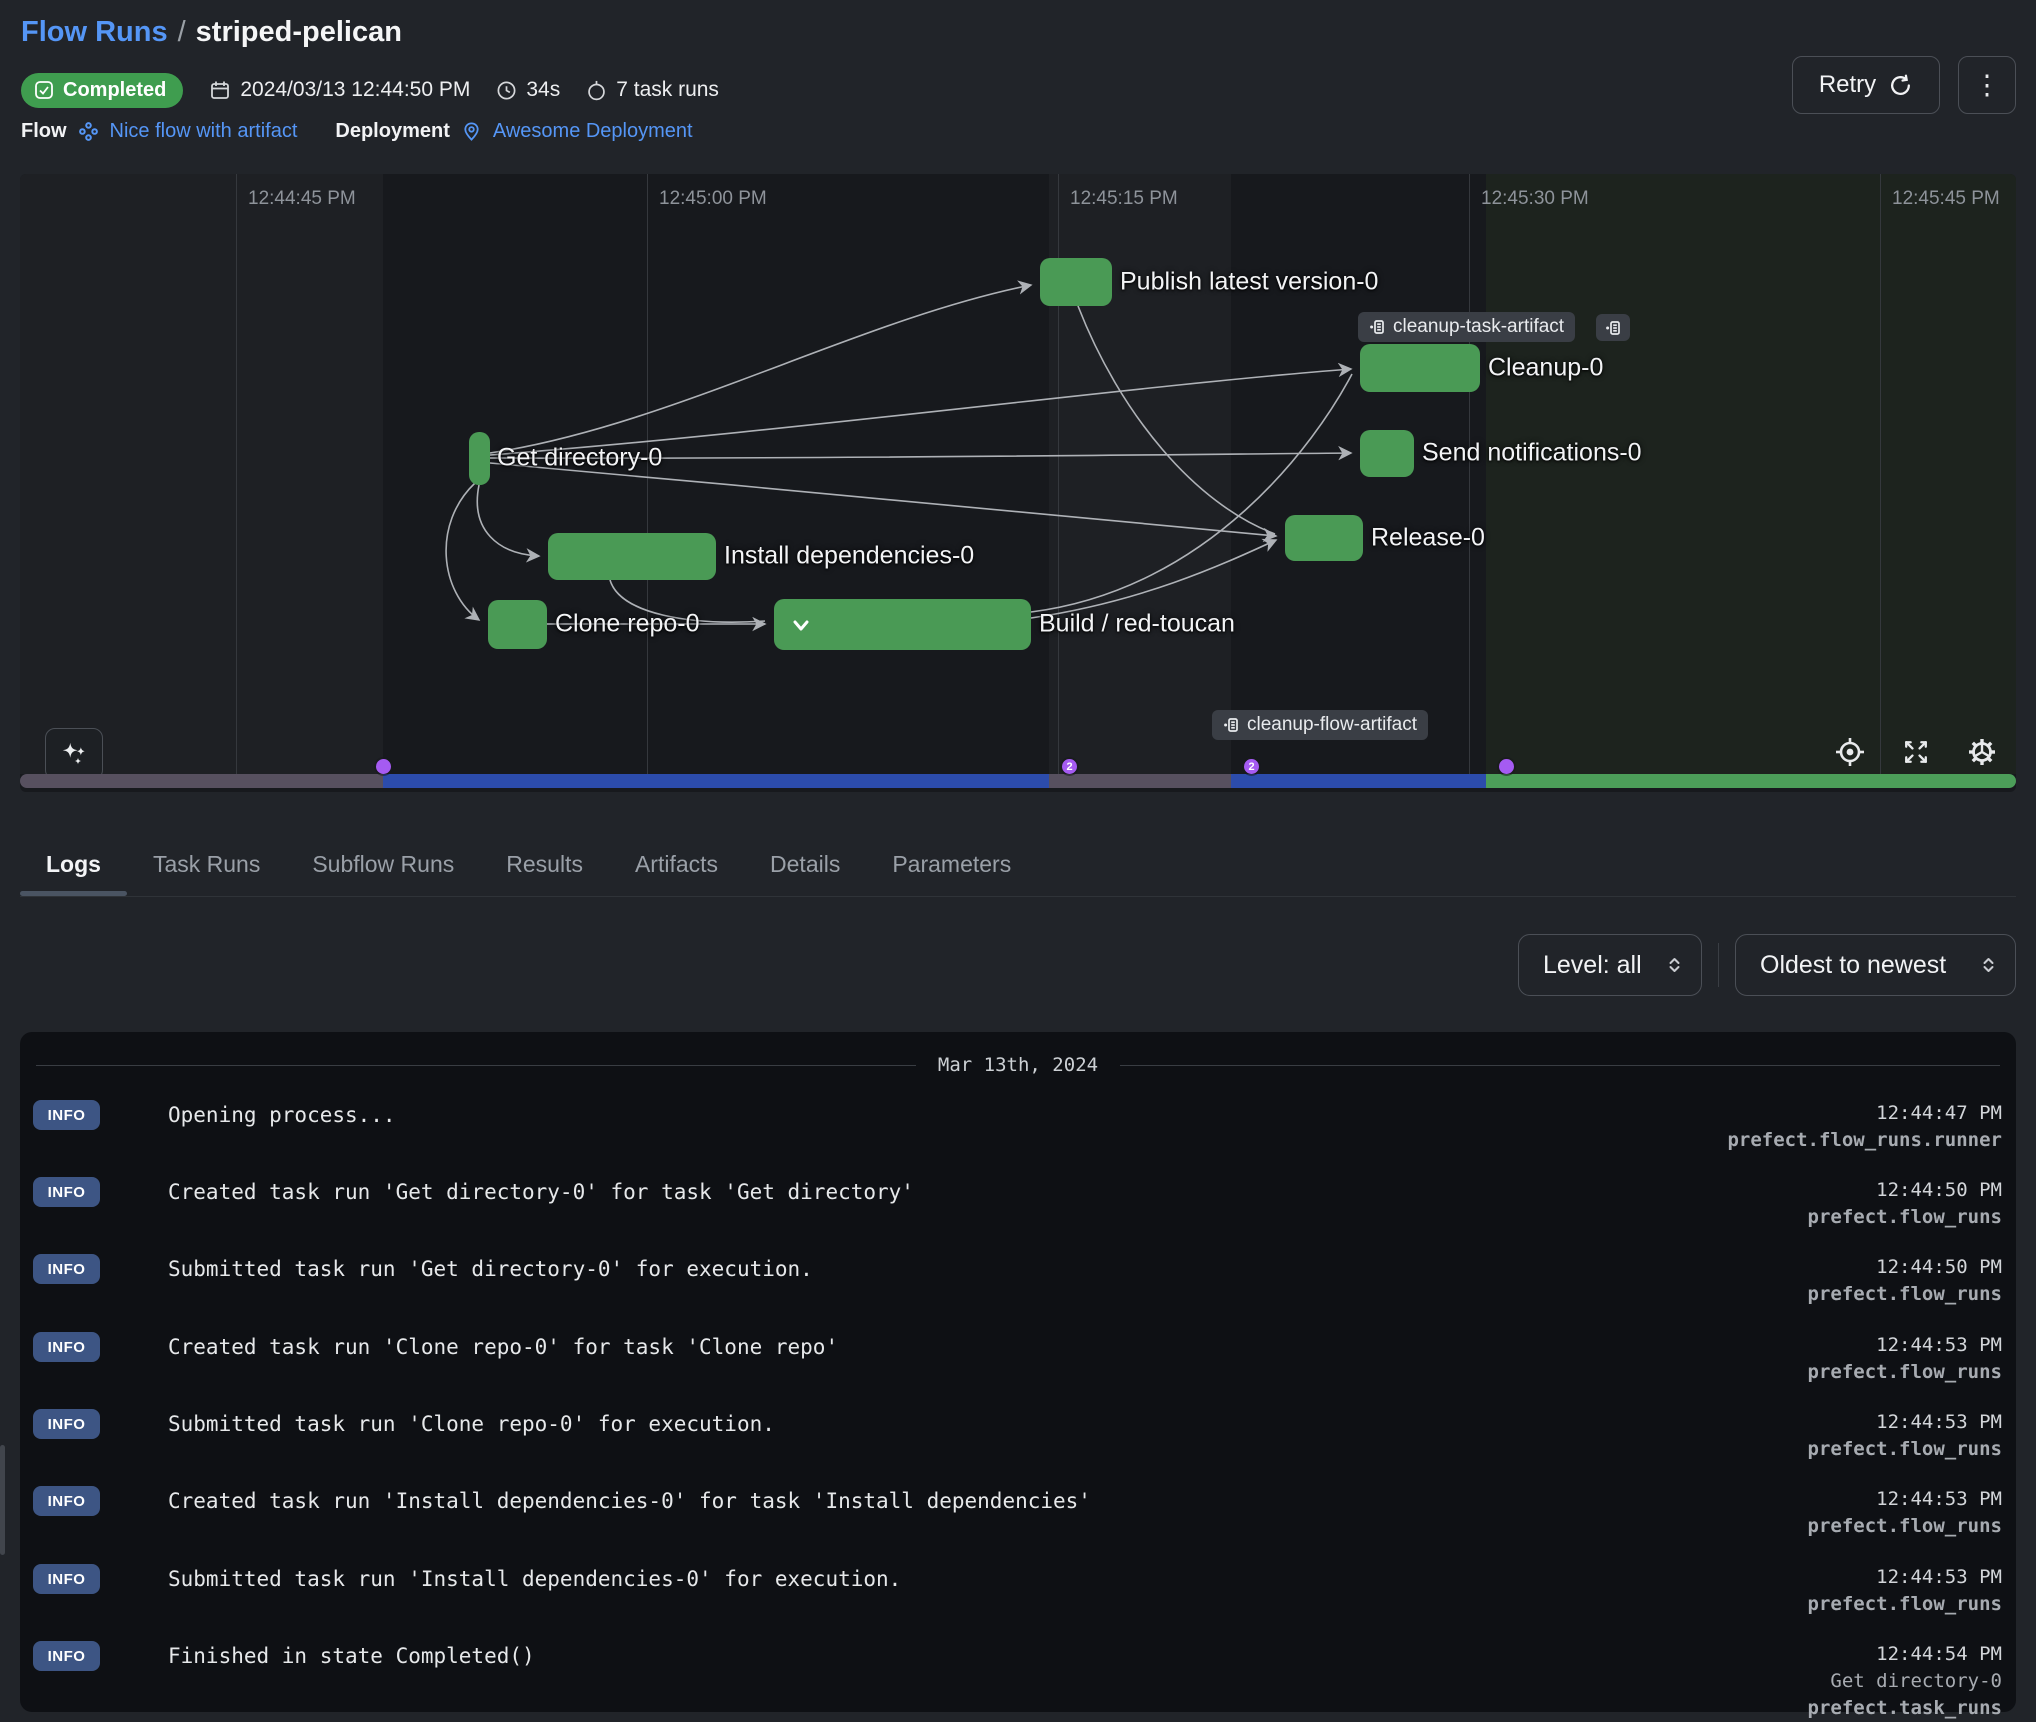 The height and width of the screenshot is (1722, 2036). What do you see at coordinates (805, 864) in the screenshot?
I see `tab-details: Details` at bounding box center [805, 864].